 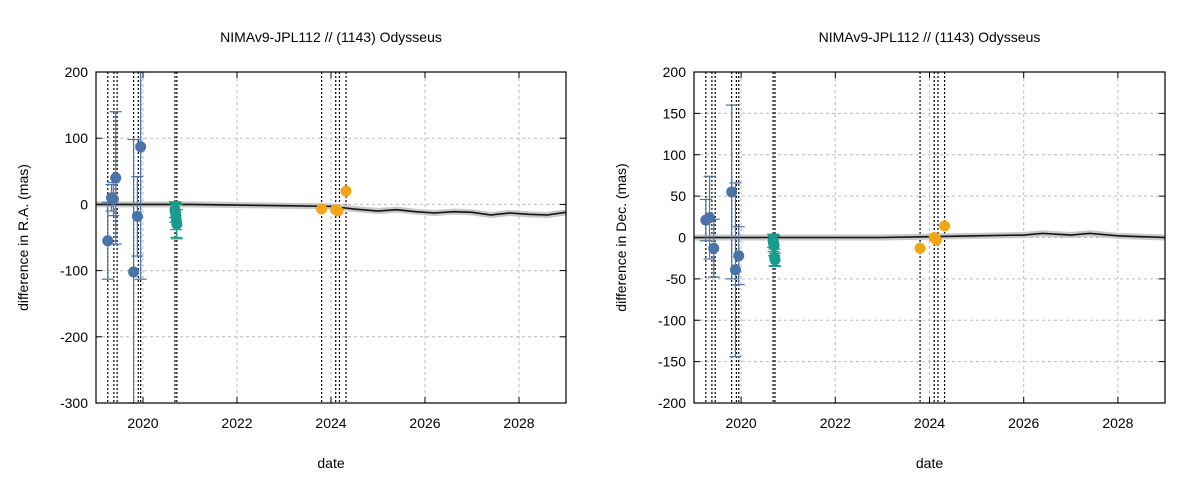 I want to click on y-tick-label: 50, so click(x=678, y=196).